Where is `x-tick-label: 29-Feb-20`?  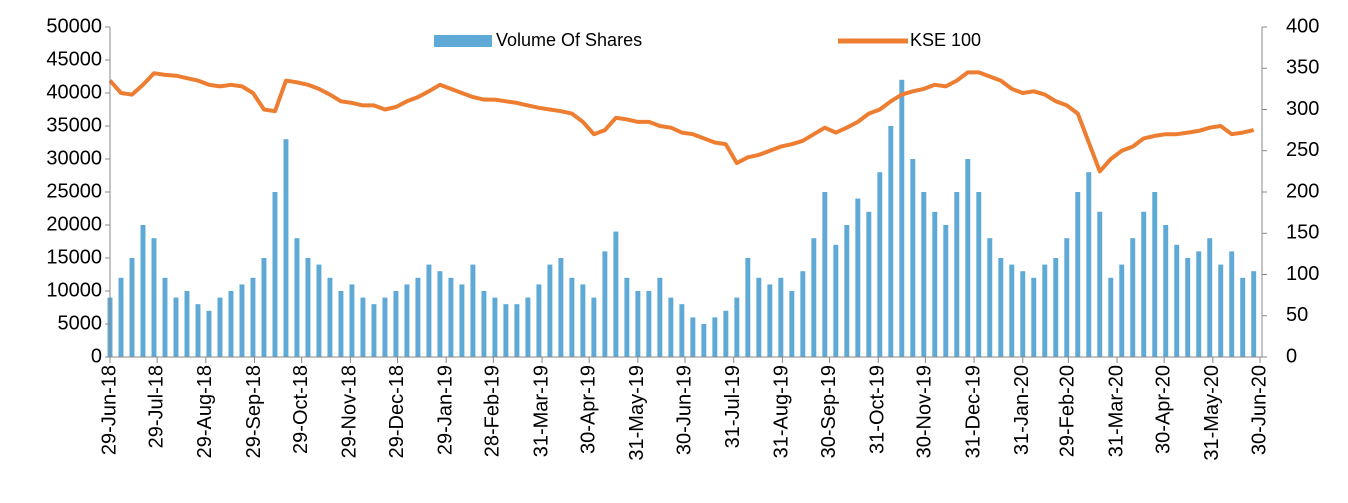 x-tick-label: 29-Feb-20 is located at coordinates (1068, 411).